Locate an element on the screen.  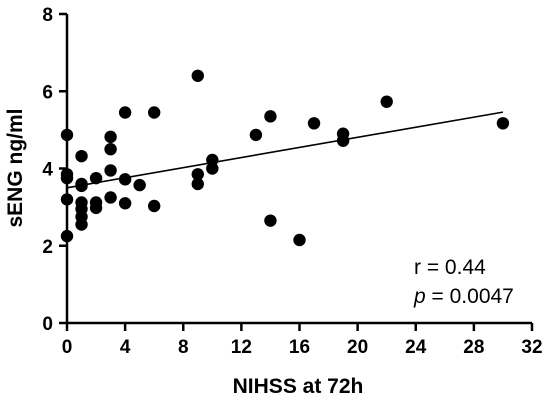
r-value-annotation: r = 0.44 is located at coordinates (450, 267).